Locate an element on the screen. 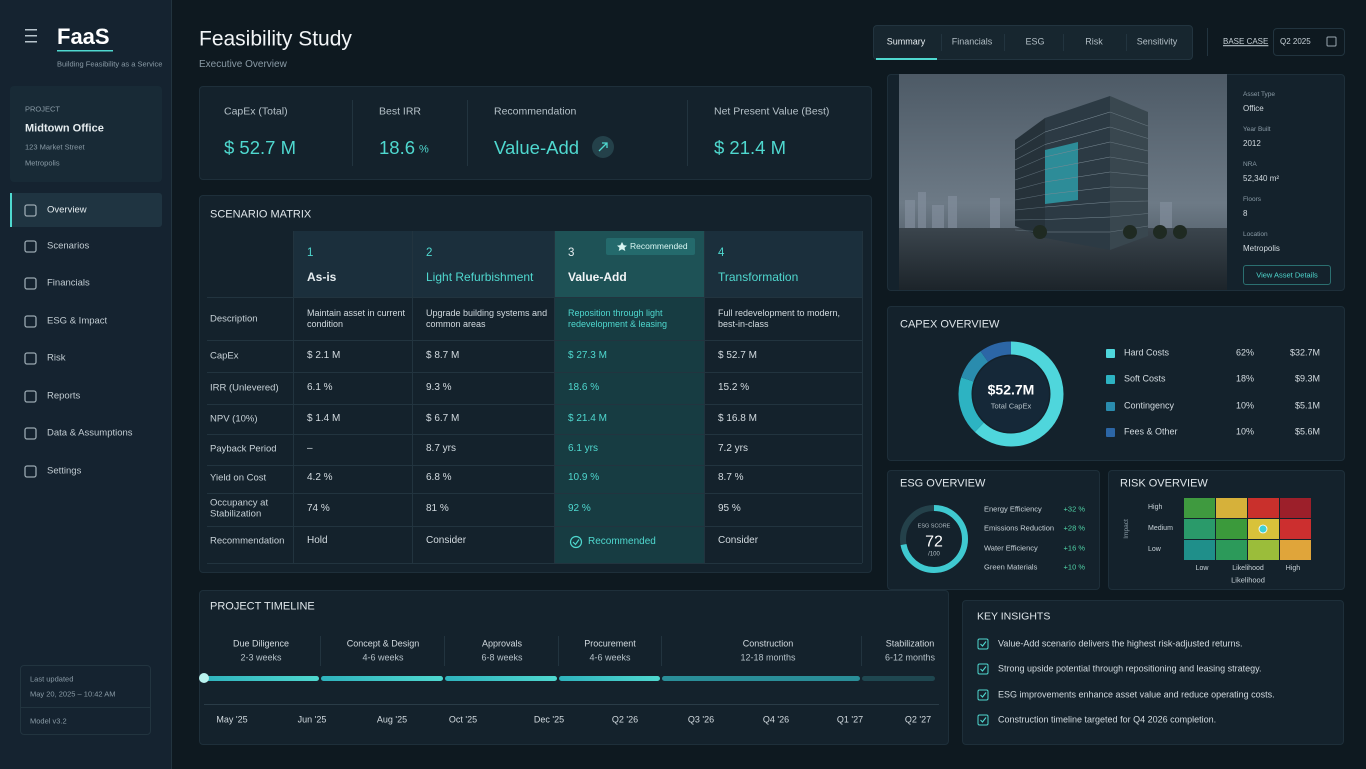 The height and width of the screenshot is (769, 1366). kpi-label: CapEx (Total) is located at coordinates (256, 111).